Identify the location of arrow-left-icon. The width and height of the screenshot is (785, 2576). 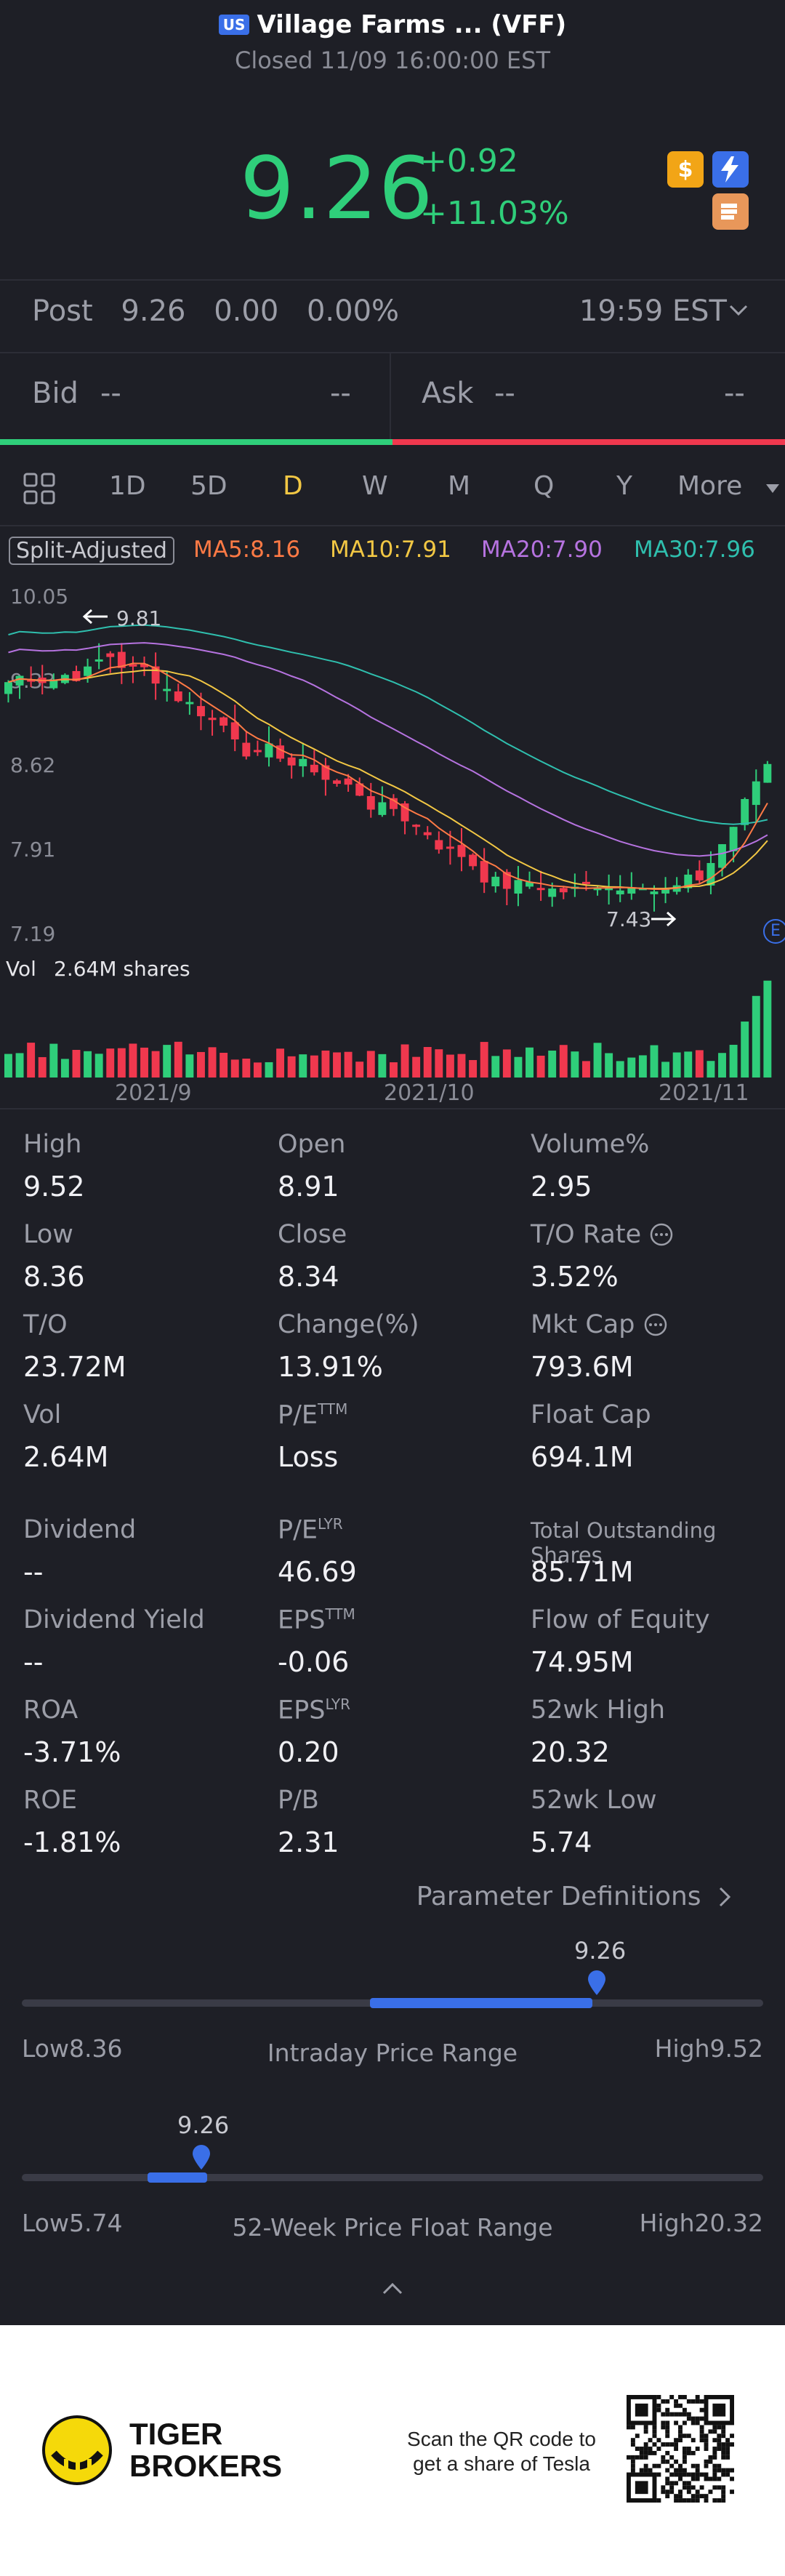
(95, 617).